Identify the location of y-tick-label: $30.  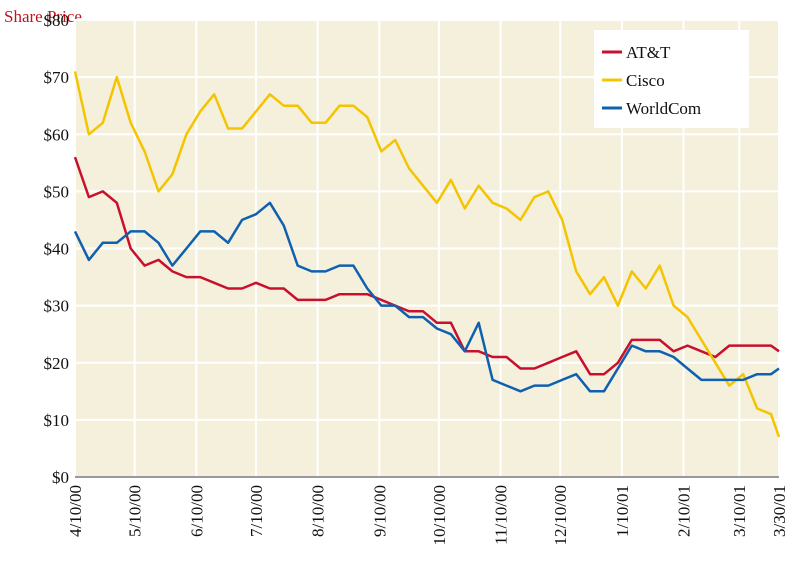
(57, 306).